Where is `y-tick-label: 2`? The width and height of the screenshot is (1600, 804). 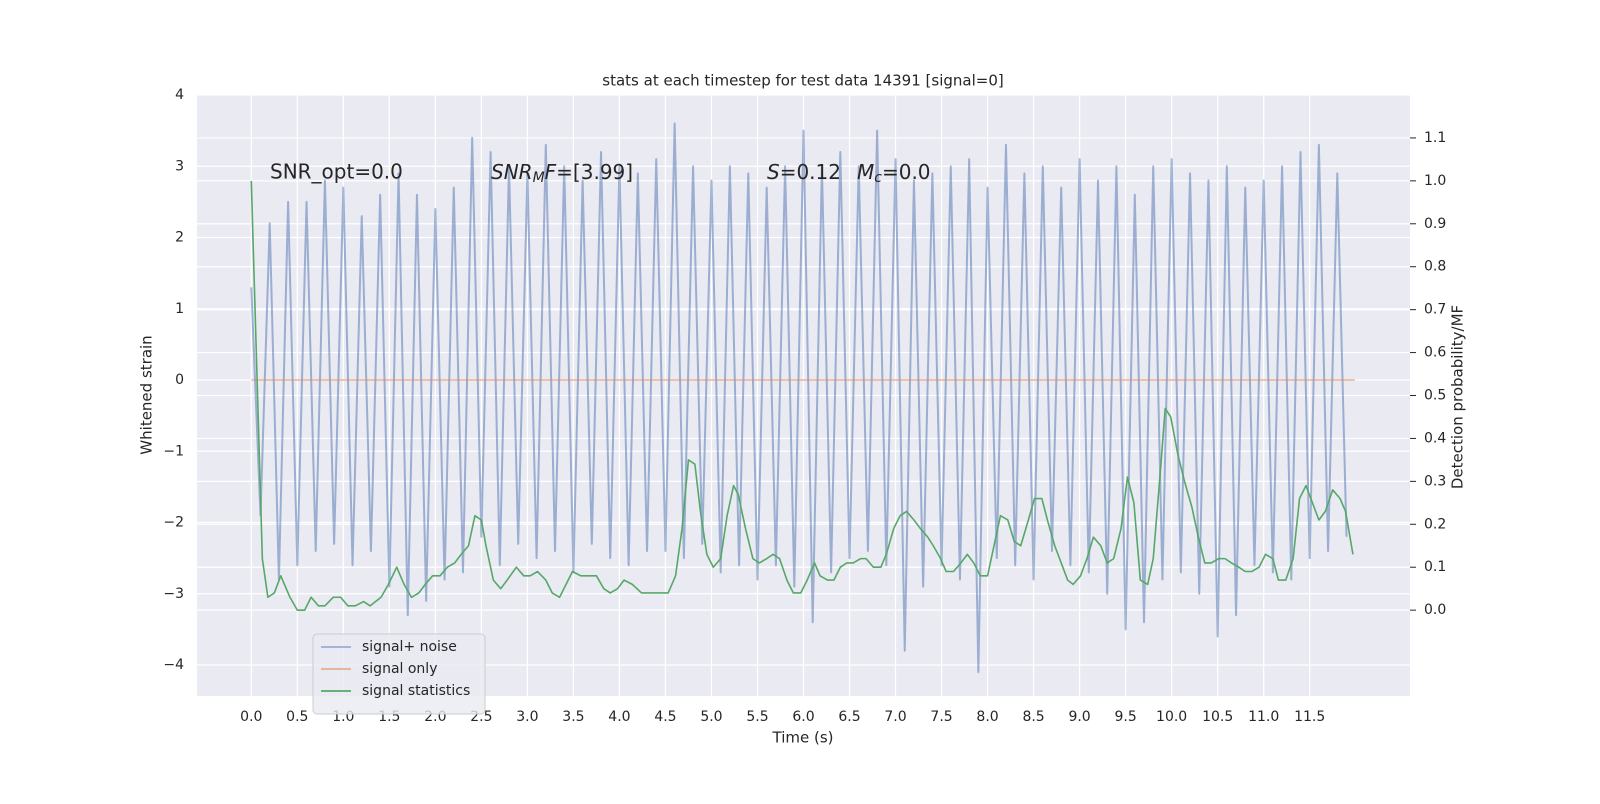
y-tick-label: 2 is located at coordinates (179, 238).